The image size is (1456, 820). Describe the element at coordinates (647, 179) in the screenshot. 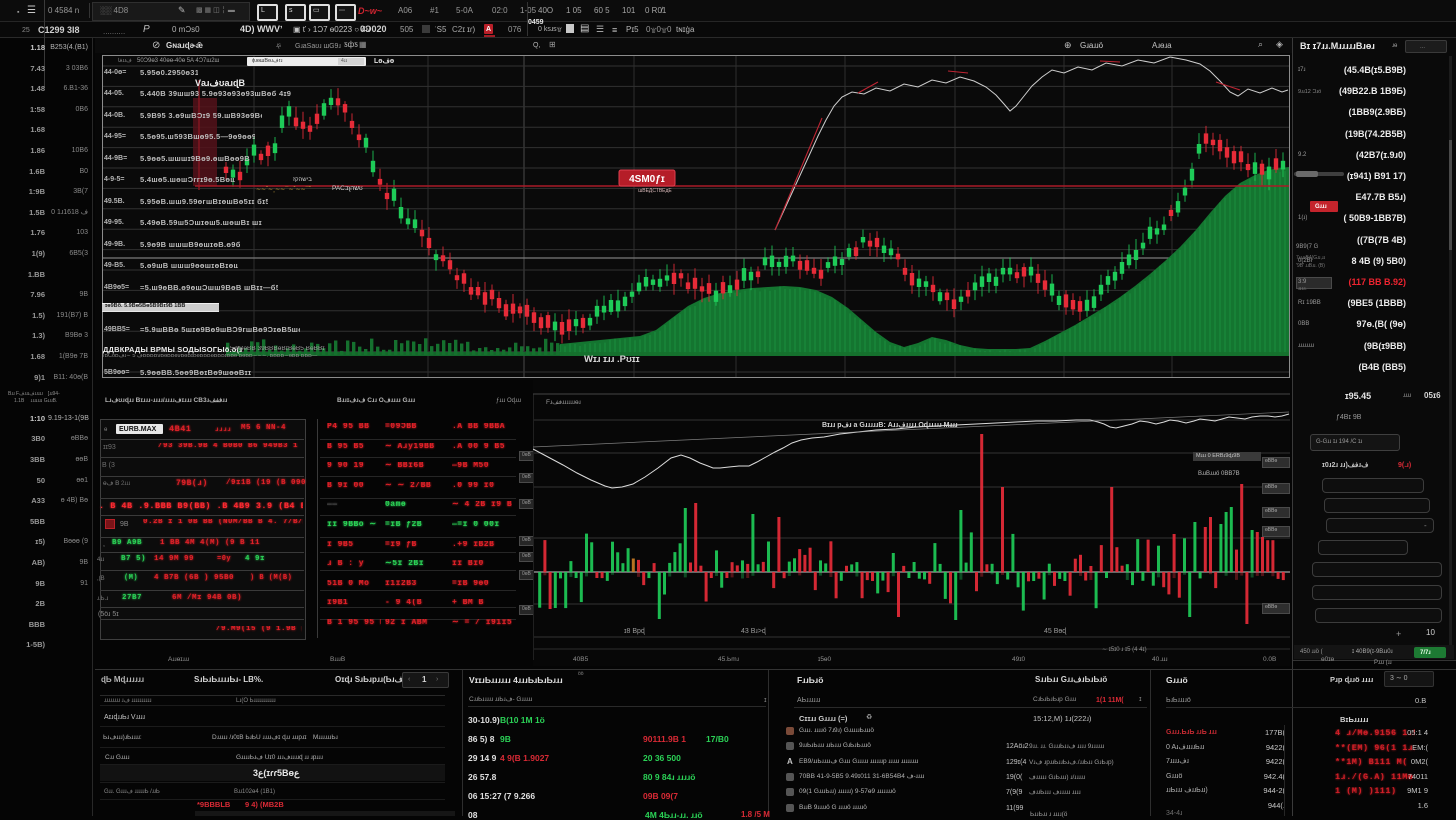

I see `svg-text: 4SM0ƒɪ` at that location.